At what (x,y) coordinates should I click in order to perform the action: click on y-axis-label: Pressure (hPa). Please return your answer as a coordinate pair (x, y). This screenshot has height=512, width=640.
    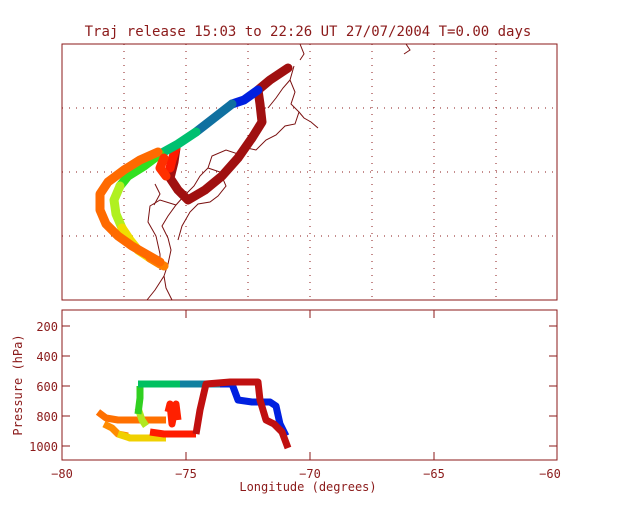
    Looking at the image, I should click on (18, 384).